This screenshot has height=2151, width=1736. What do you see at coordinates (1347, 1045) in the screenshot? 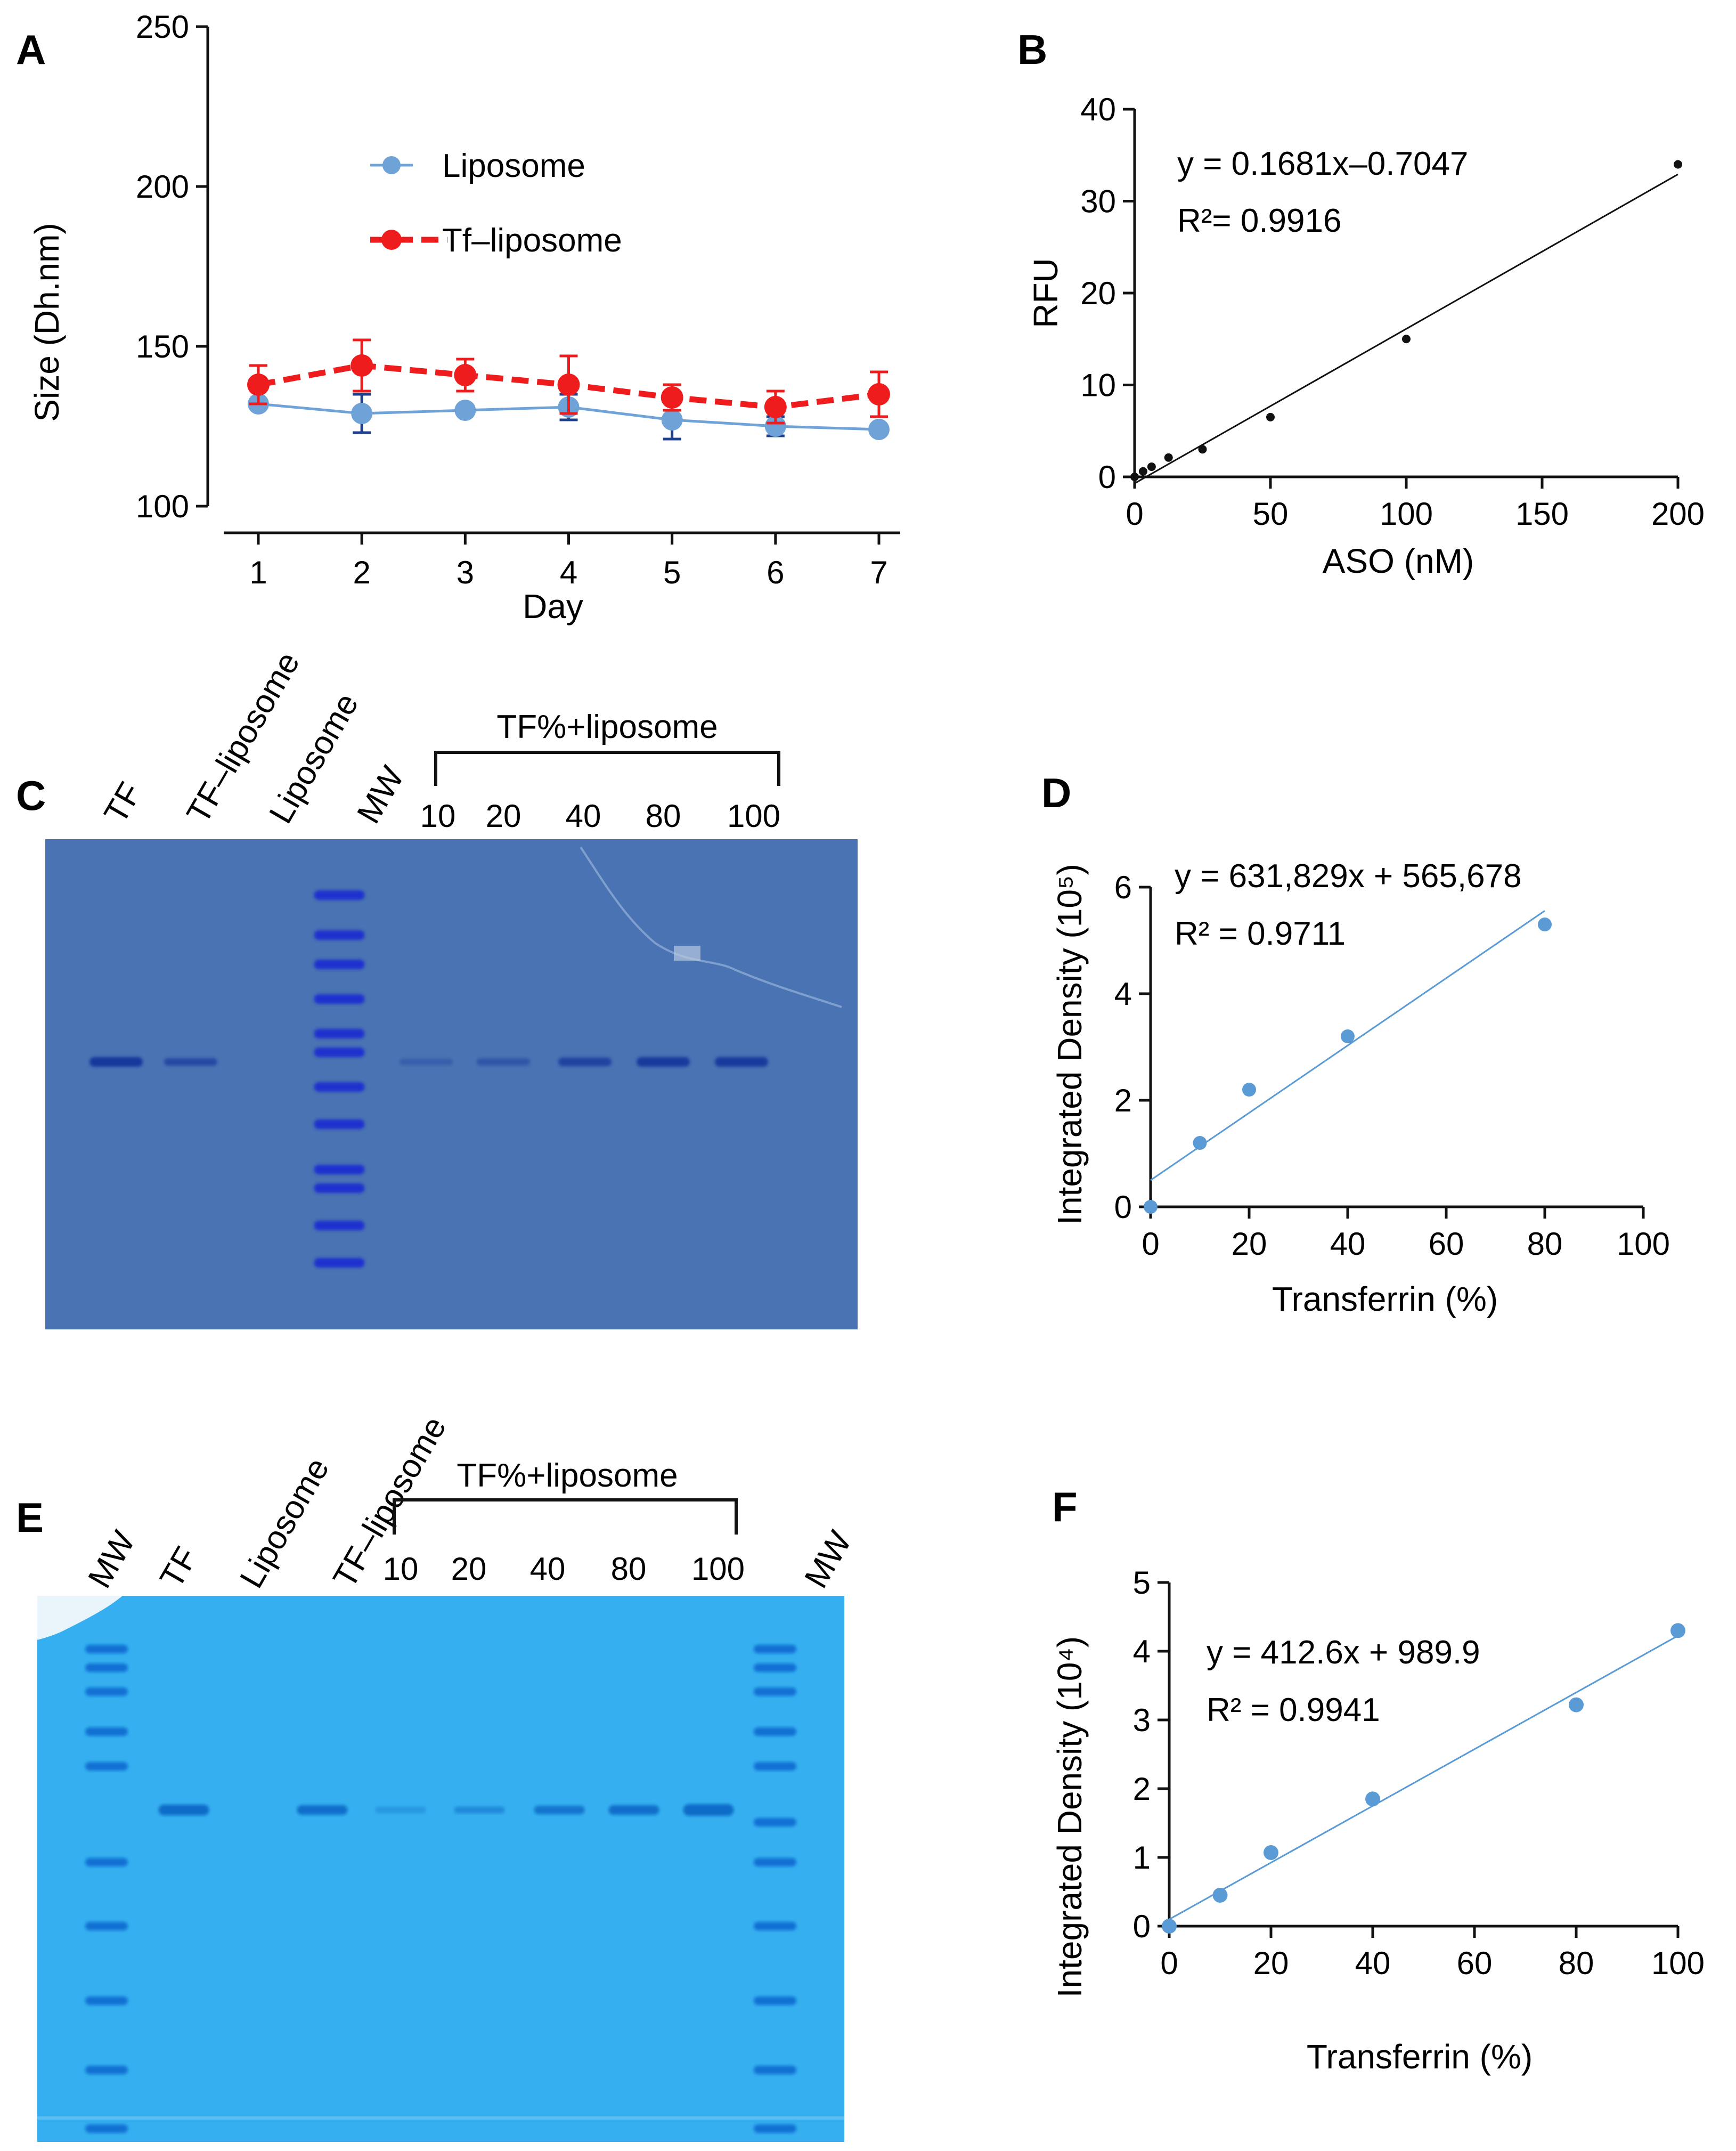
I see `chart-d-fit-line` at bounding box center [1347, 1045].